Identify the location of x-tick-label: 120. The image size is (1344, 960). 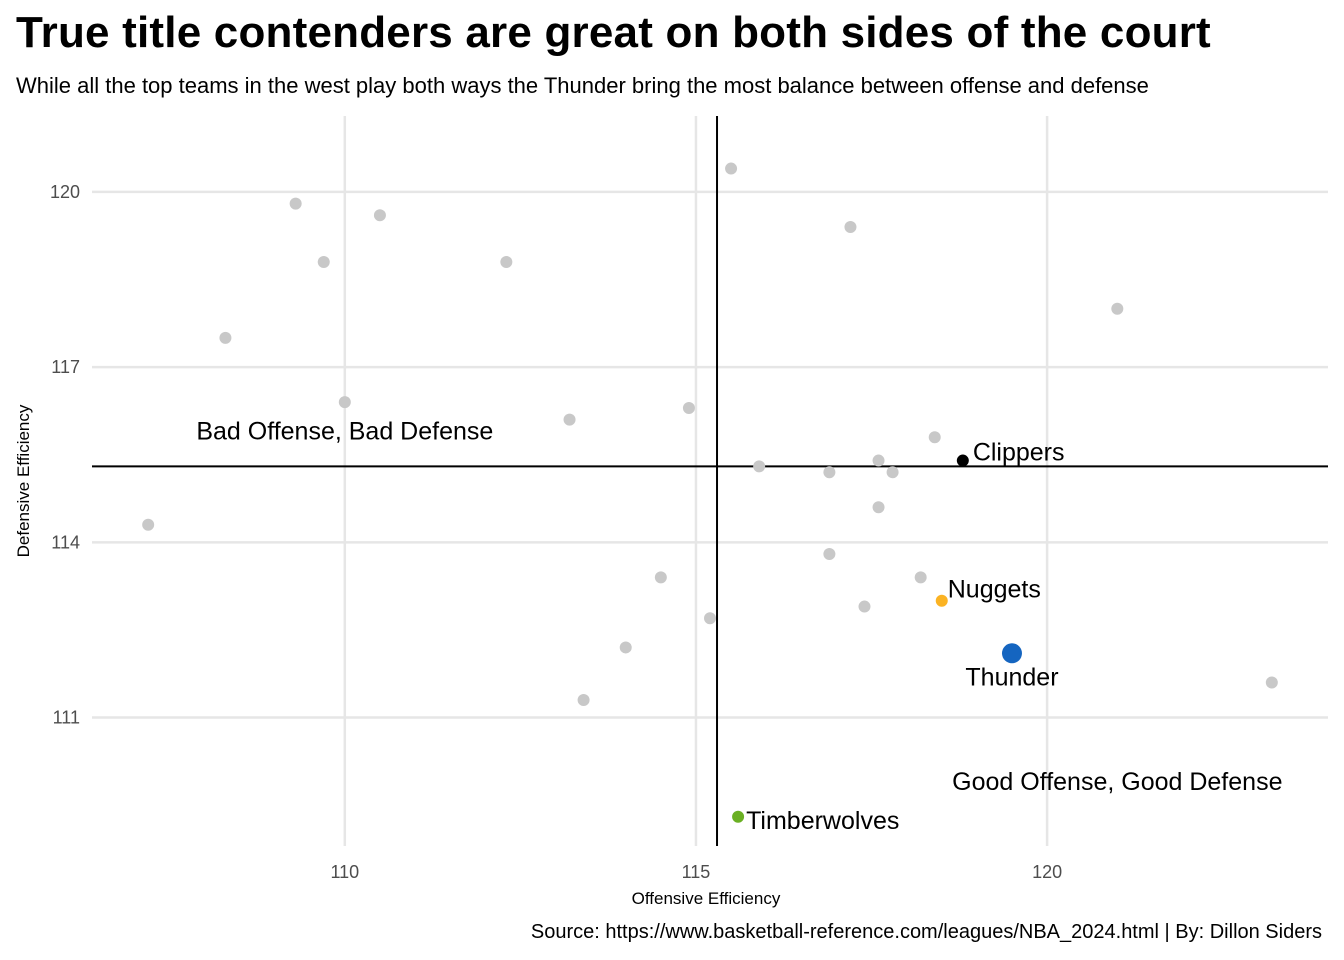
(1047, 872).